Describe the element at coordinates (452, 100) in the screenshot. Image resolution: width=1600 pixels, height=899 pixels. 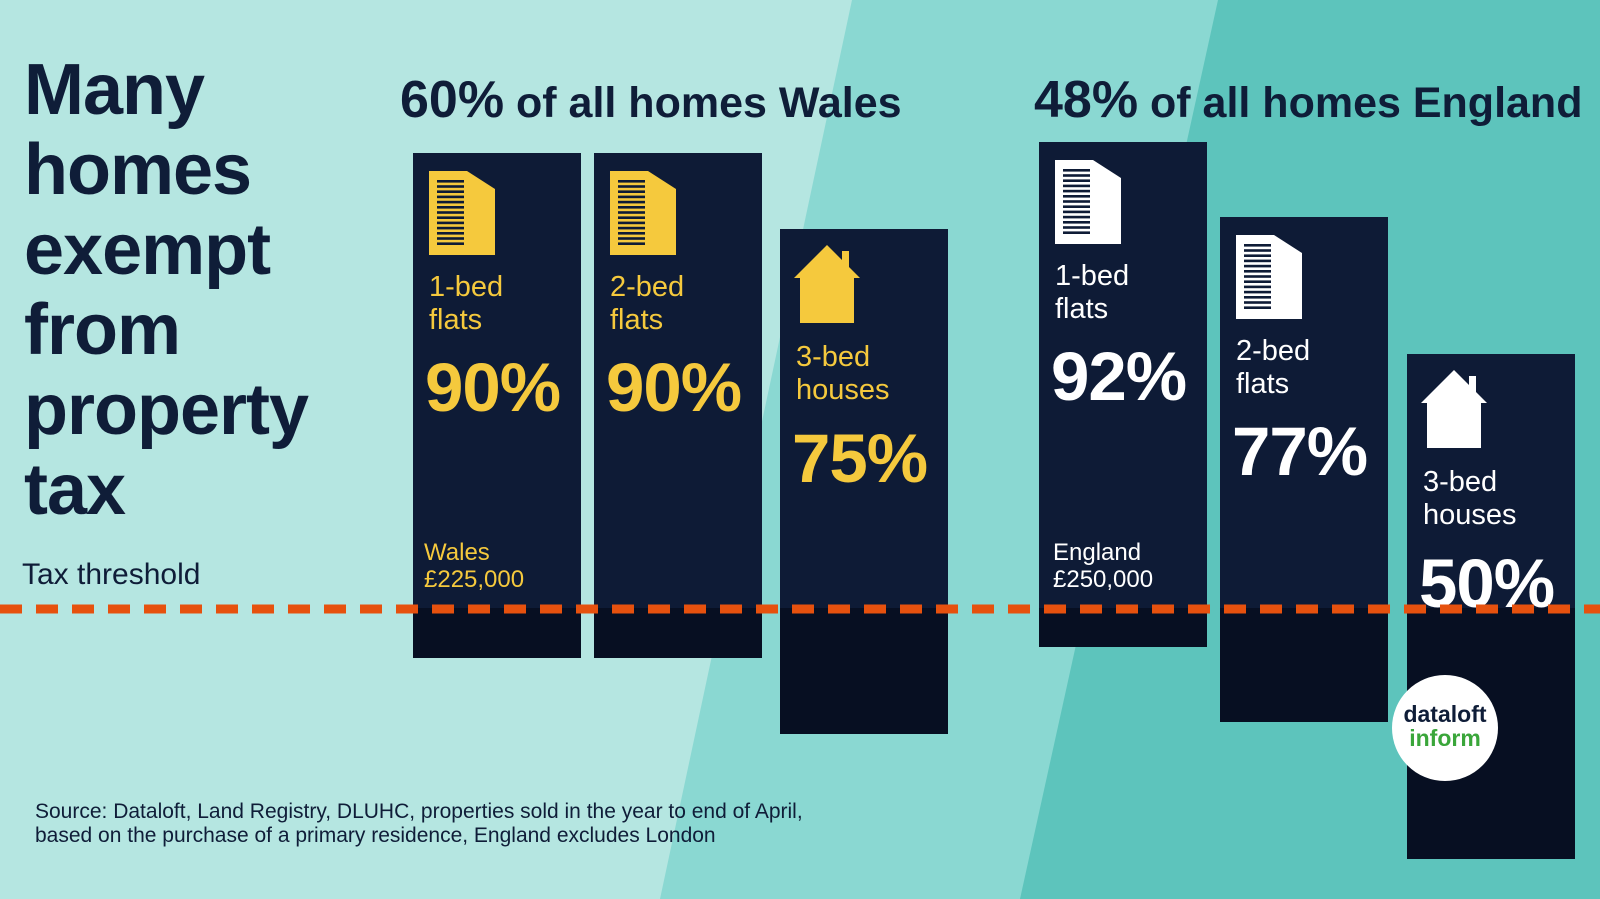
I see `wales-total-pct: 60%` at that location.